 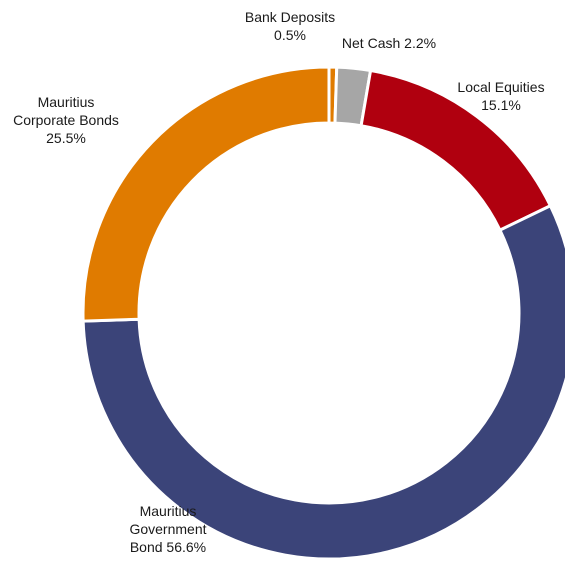 I want to click on label-bank-deposits: Bank Deposits 0.5%, so click(x=290, y=26).